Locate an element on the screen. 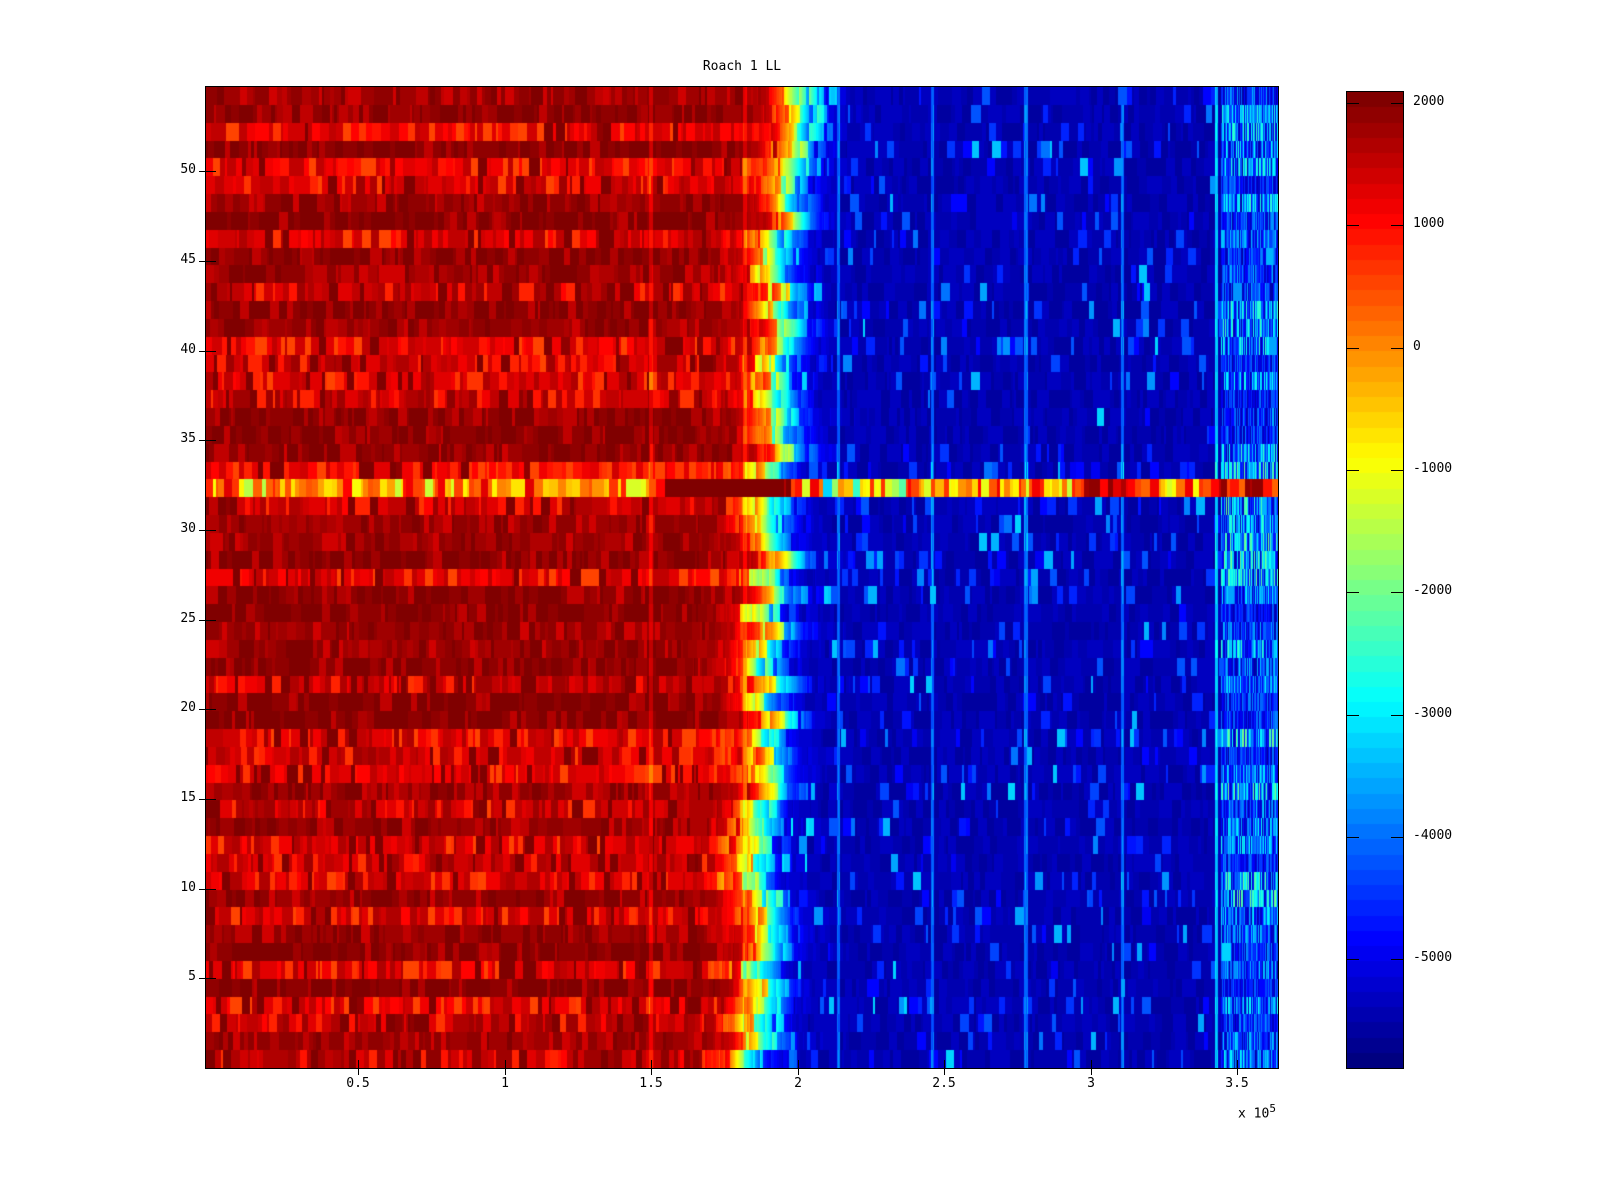 The width and height of the screenshot is (1600, 1200). colorbar-tick-label: 1000 is located at coordinates (1429, 223).